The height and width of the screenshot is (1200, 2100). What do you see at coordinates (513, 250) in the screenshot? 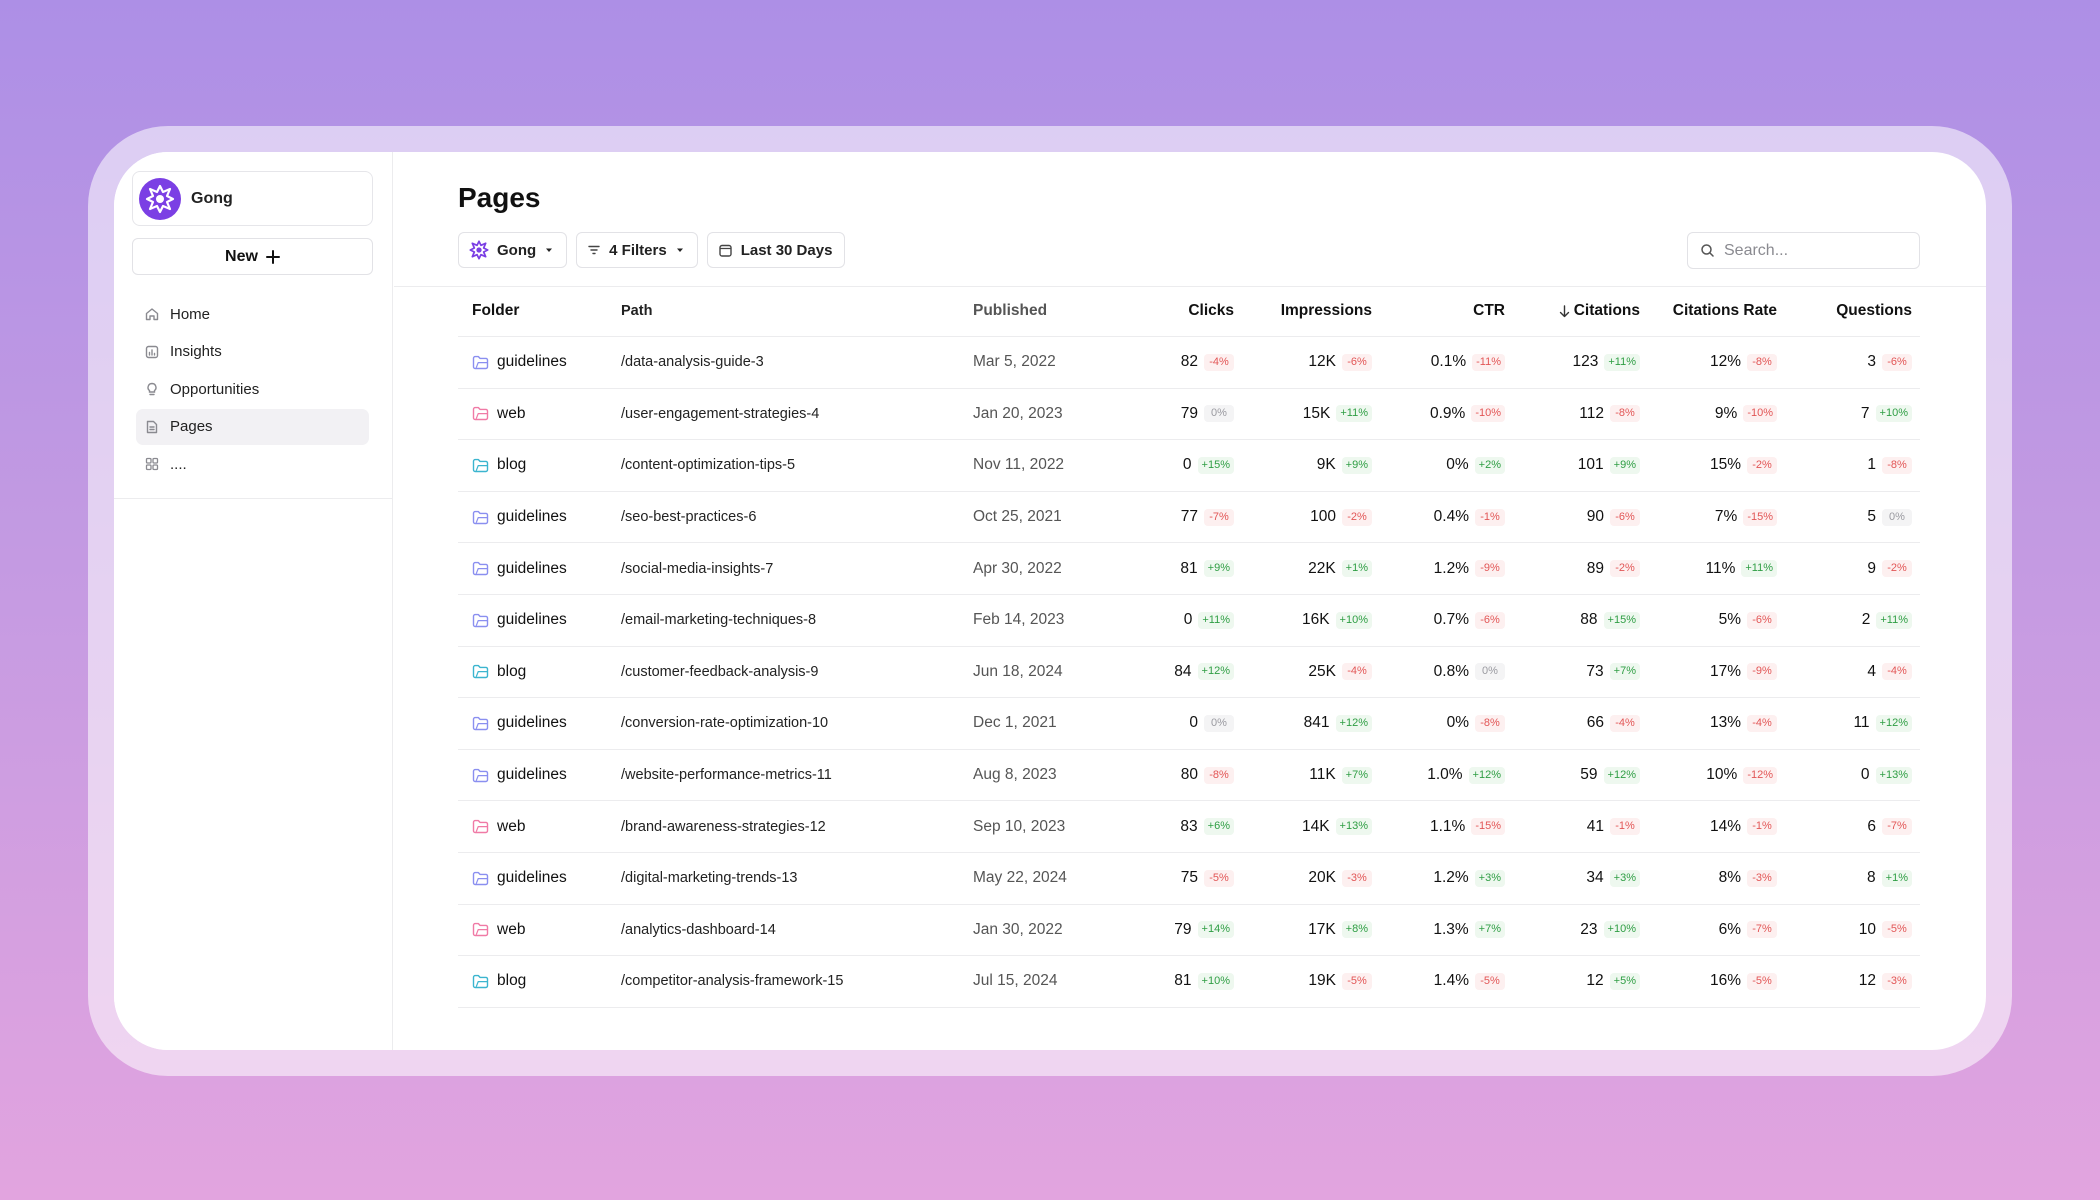
I see `workspace-filter-button: Gong` at bounding box center [513, 250].